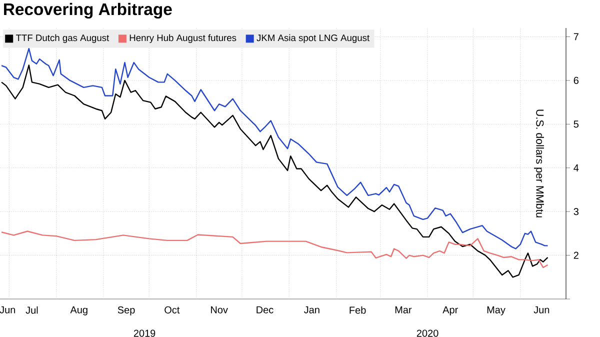  Describe the element at coordinates (145, 333) in the screenshot. I see `x2-tick-label: 2019` at that location.